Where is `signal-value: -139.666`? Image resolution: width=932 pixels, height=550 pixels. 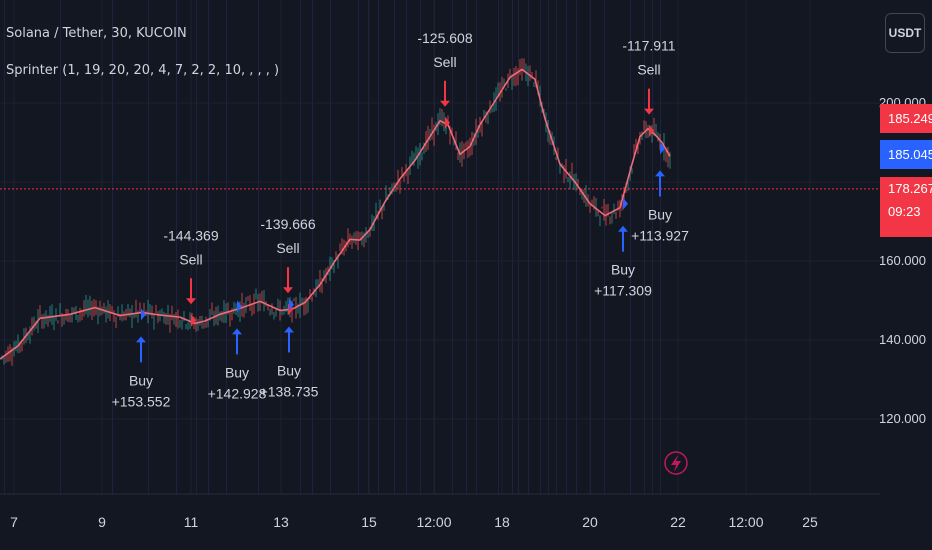 signal-value: -139.666 is located at coordinates (287, 224).